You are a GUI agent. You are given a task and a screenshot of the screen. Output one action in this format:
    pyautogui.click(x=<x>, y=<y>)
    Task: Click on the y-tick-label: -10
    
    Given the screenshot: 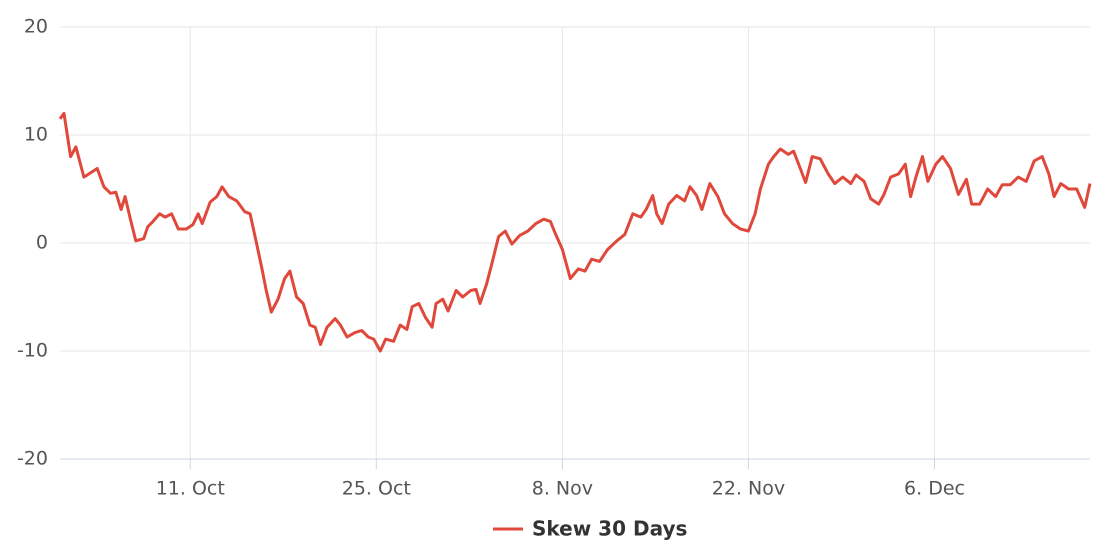 What is the action you would take?
    pyautogui.click(x=32, y=351)
    